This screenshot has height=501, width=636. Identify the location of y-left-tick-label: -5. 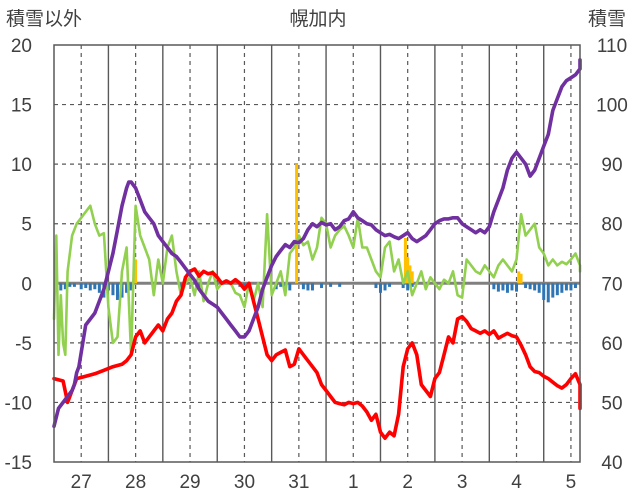
(23, 344).